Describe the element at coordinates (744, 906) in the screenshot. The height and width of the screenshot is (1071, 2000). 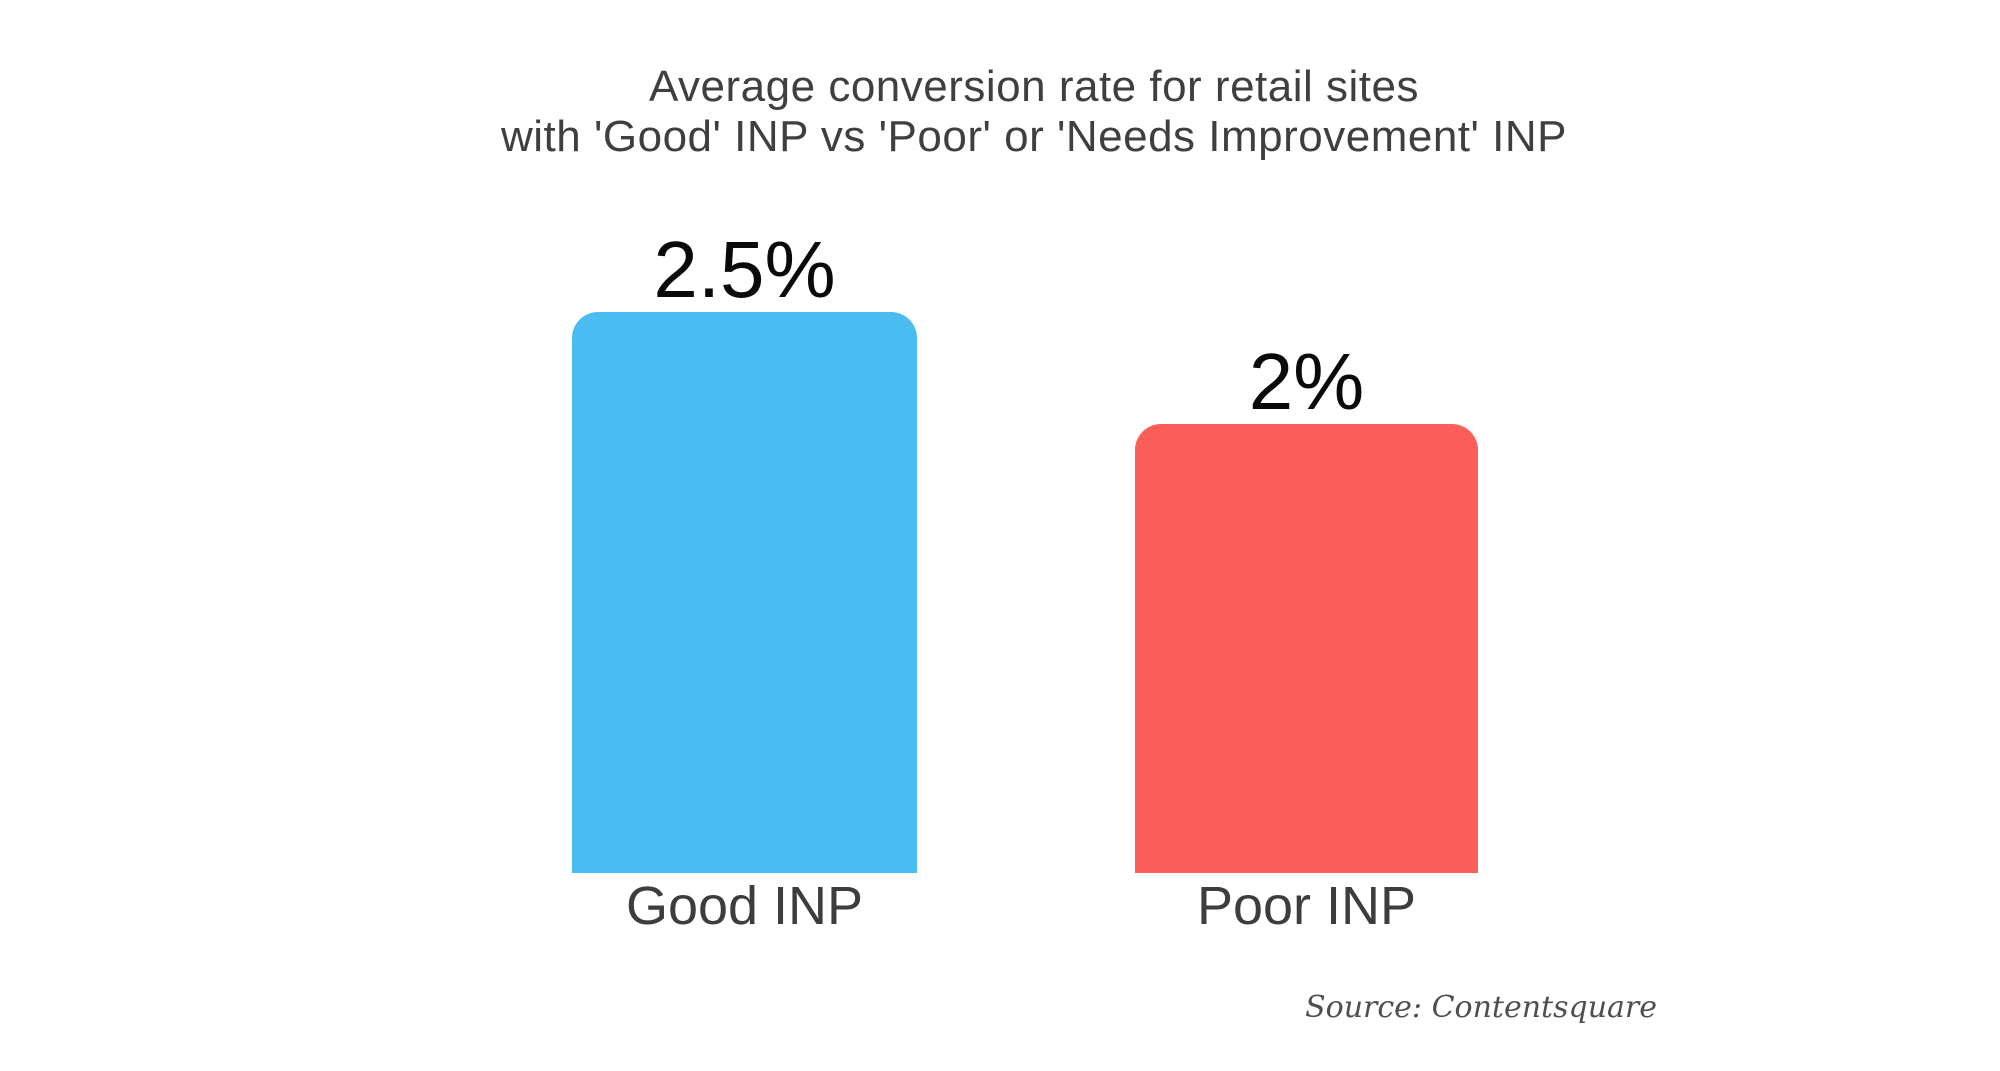
I see `category-label-good-inp: Good INP` at that location.